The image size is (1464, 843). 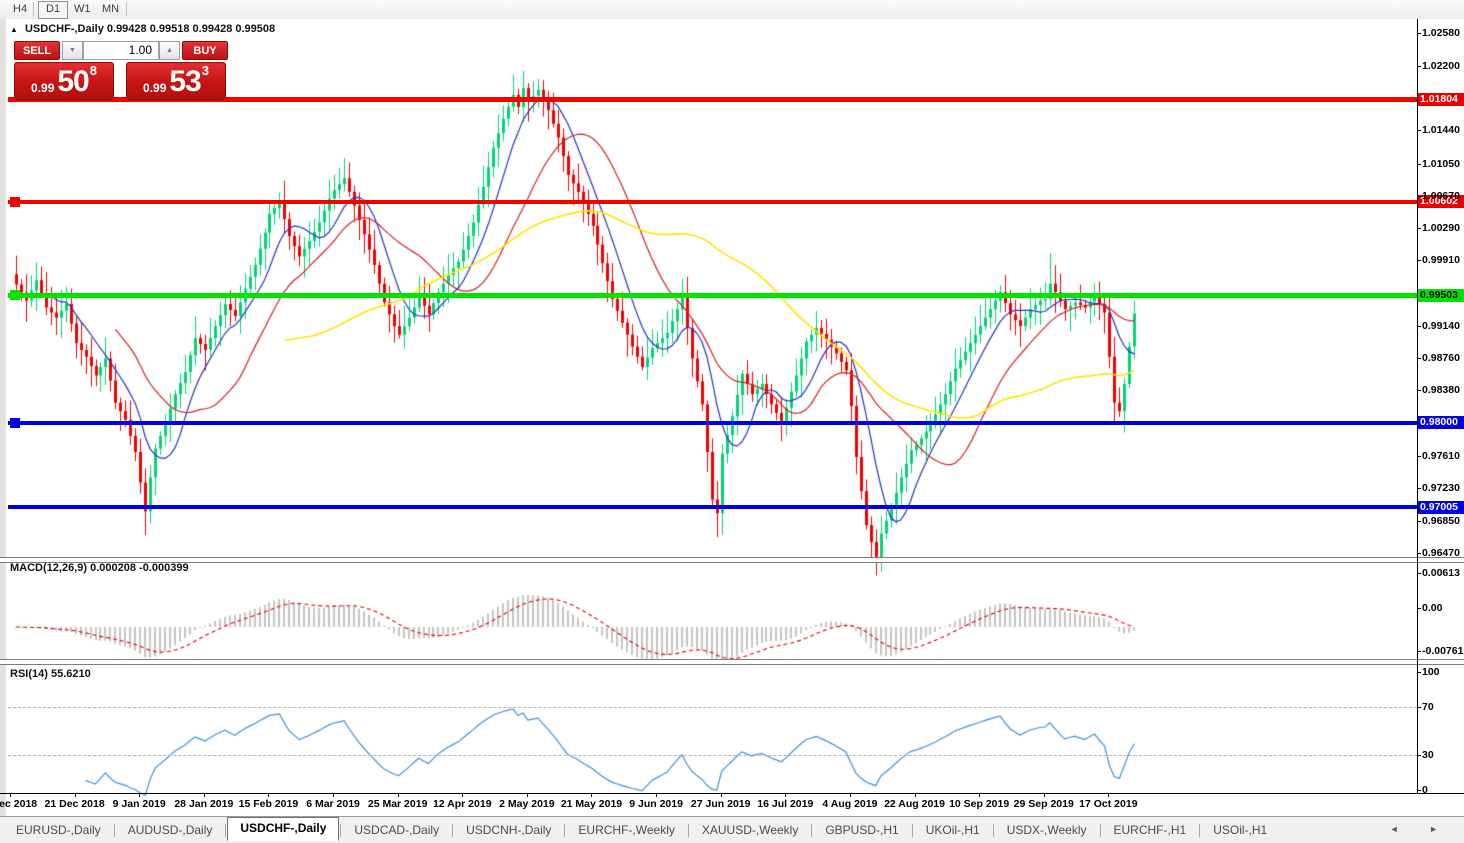 What do you see at coordinates (1441, 552) in the screenshot?
I see `price-tick-label: 0.96470` at bounding box center [1441, 552].